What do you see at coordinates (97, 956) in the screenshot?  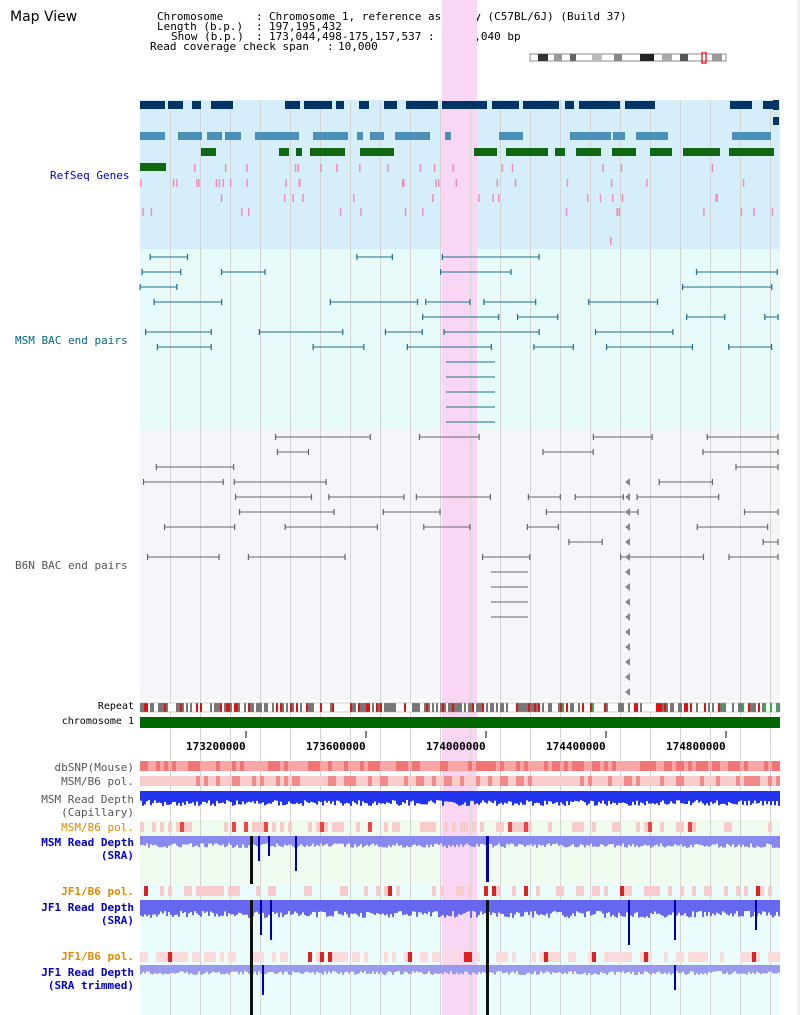 I see `track-label-jf1-b6-pol-2: JF1/B6 pol.` at bounding box center [97, 956].